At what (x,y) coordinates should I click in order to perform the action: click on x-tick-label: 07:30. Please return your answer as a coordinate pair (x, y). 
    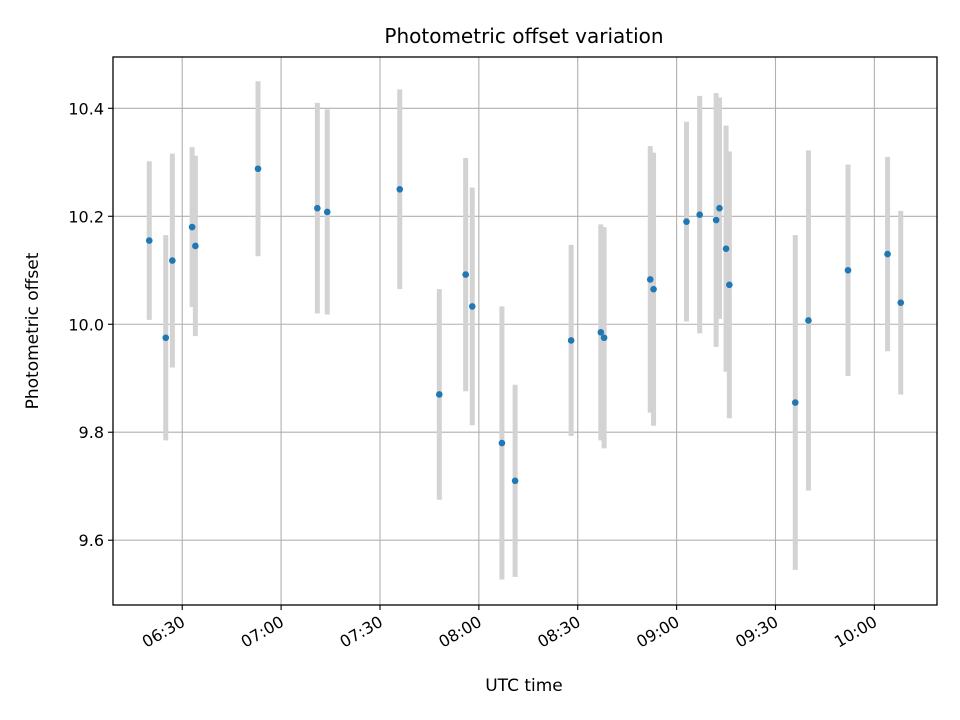
    Looking at the image, I should click on (361, 632).